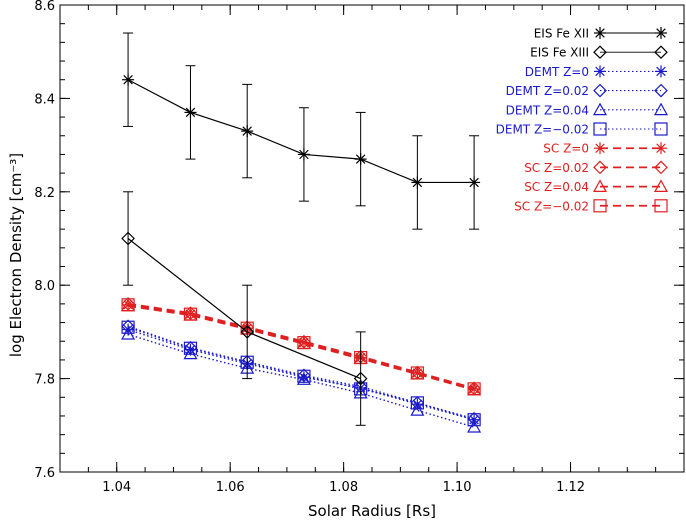 This screenshot has height=522, width=686. What do you see at coordinates (44, 286) in the screenshot?
I see `y-tick-label: 8.0` at bounding box center [44, 286].